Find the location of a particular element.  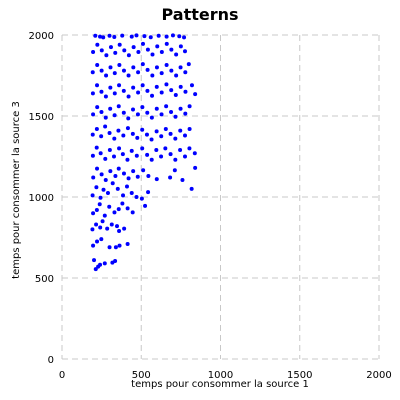

x-tick-label: 500 is located at coordinates (141, 375).